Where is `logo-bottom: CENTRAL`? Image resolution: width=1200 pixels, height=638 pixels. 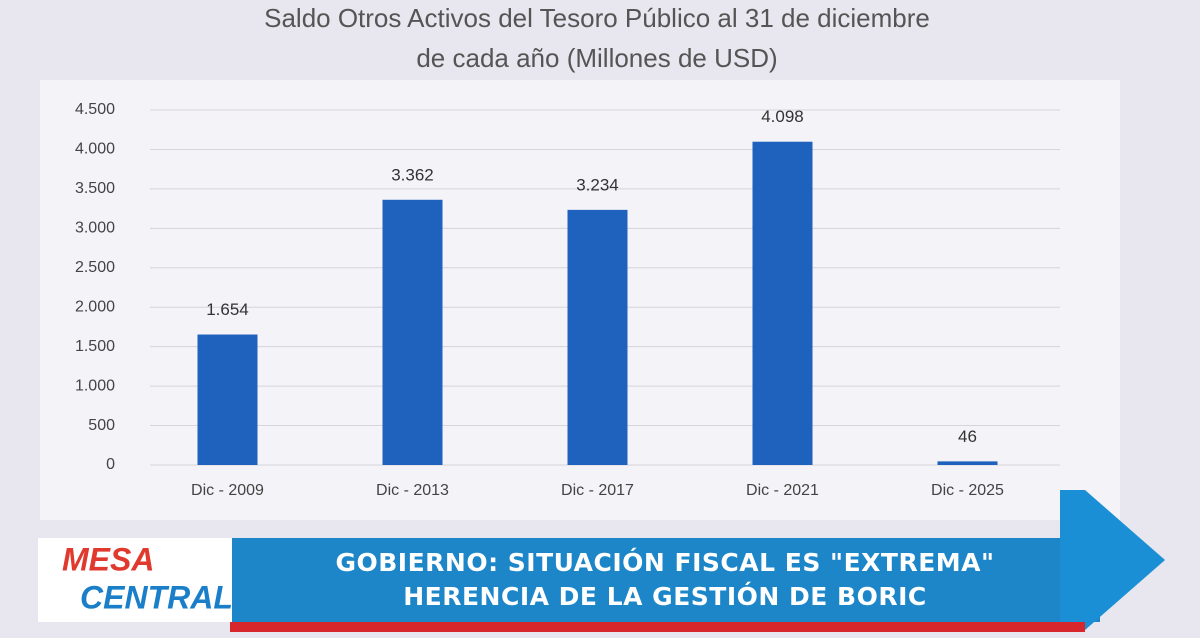 logo-bottom: CENTRAL is located at coordinates (156, 597).